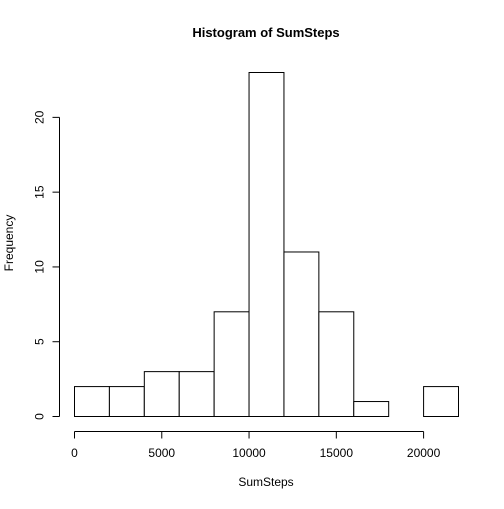  I want to click on y-tick-label: 20, so click(40, 117).